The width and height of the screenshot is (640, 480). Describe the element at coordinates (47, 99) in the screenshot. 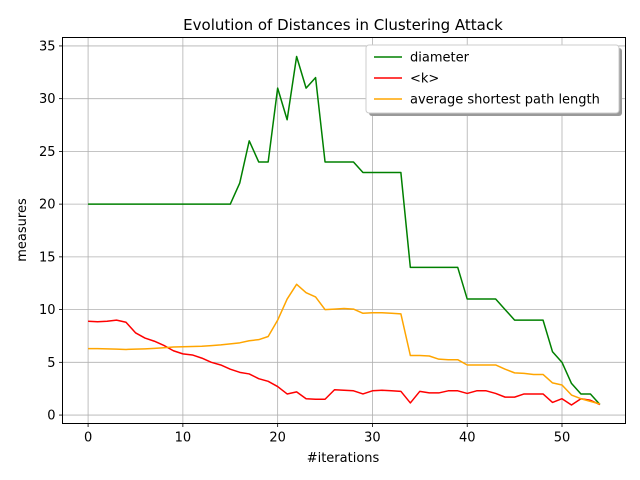

I see `y-tick-label: 30` at that location.